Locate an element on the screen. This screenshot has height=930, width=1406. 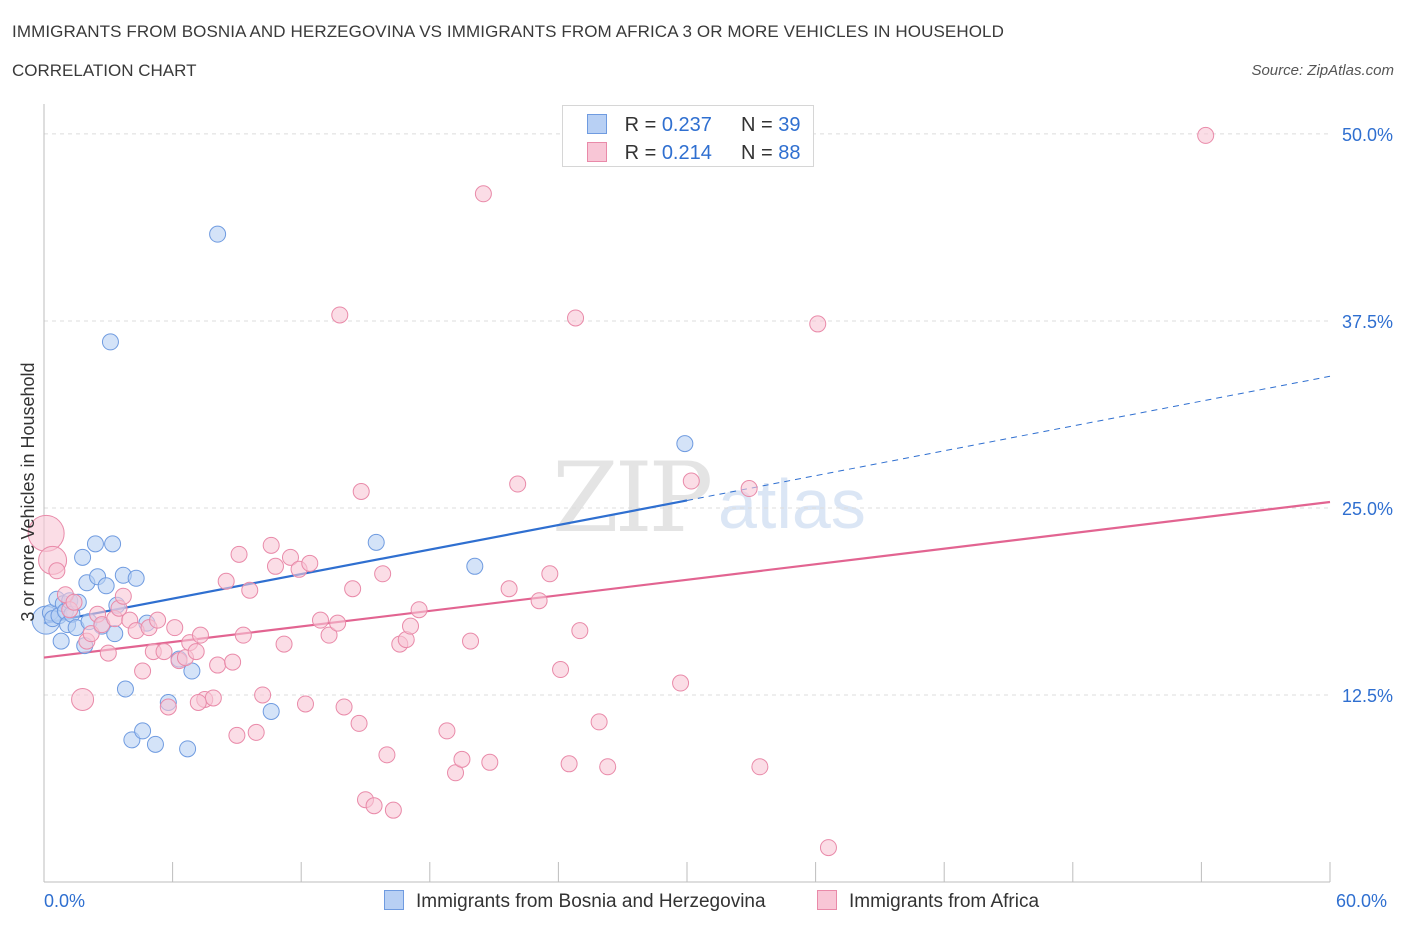
legend-label: Immigrants from Africa is located at coordinates (944, 901).